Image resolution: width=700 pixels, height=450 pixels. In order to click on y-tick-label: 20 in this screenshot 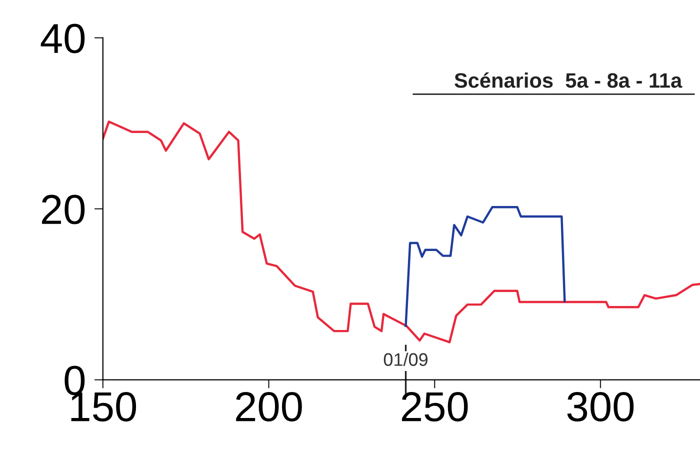, I will do `click(63, 209)`.